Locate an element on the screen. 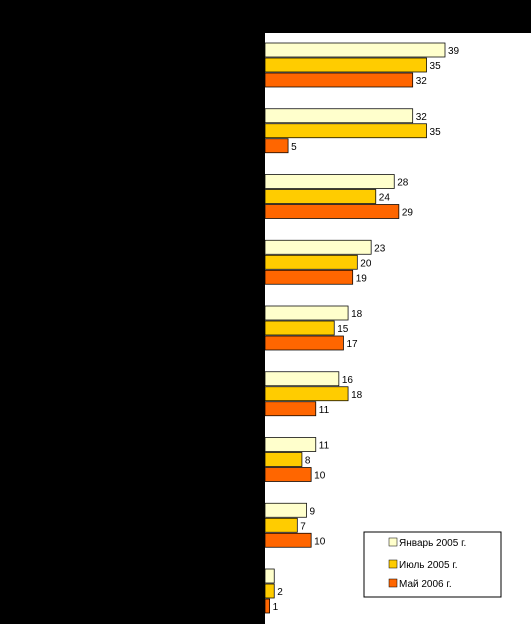 This screenshot has height=624, width=531. bar-g6-s0 is located at coordinates (290, 444).